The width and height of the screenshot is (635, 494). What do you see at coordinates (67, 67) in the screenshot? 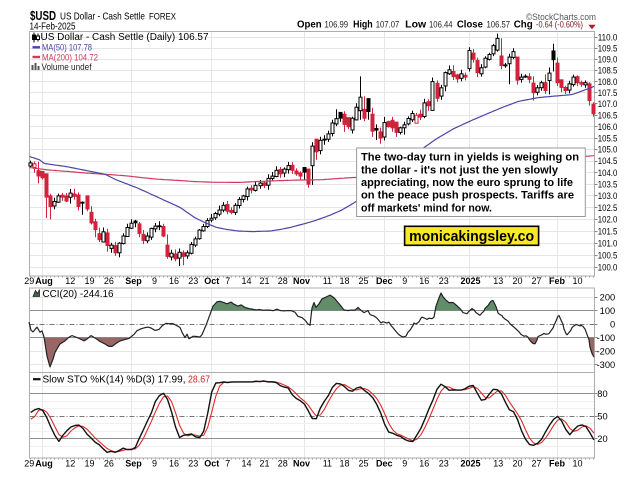
I see `svg-text: Volume undef` at bounding box center [67, 67].